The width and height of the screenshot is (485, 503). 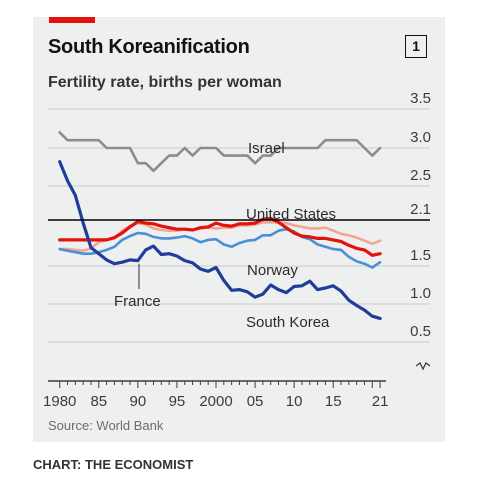 I want to click on x-tick-label: 85, so click(x=98, y=401).